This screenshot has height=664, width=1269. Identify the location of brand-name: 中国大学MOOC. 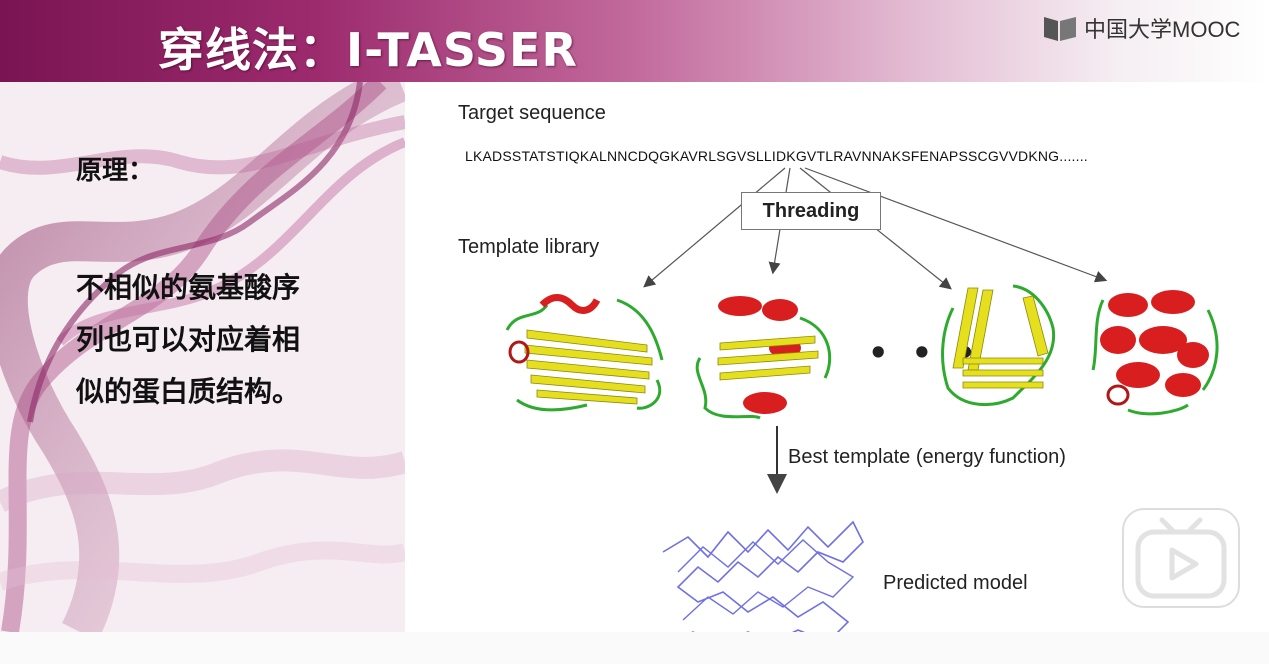
(1162, 29).